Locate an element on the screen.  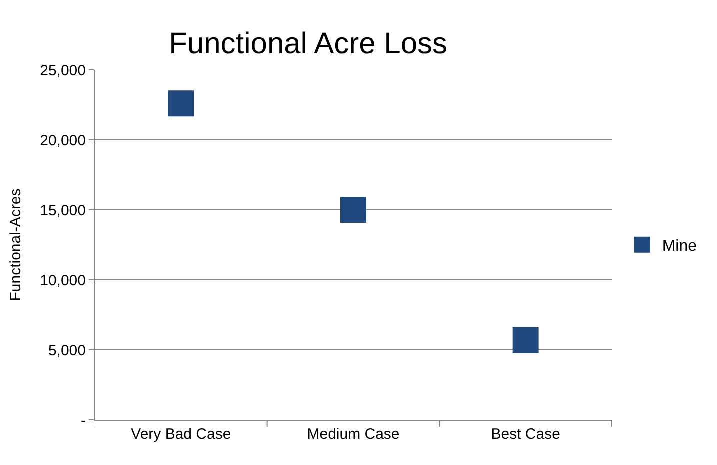
x-tick-label: Medium Case is located at coordinates (353, 434).